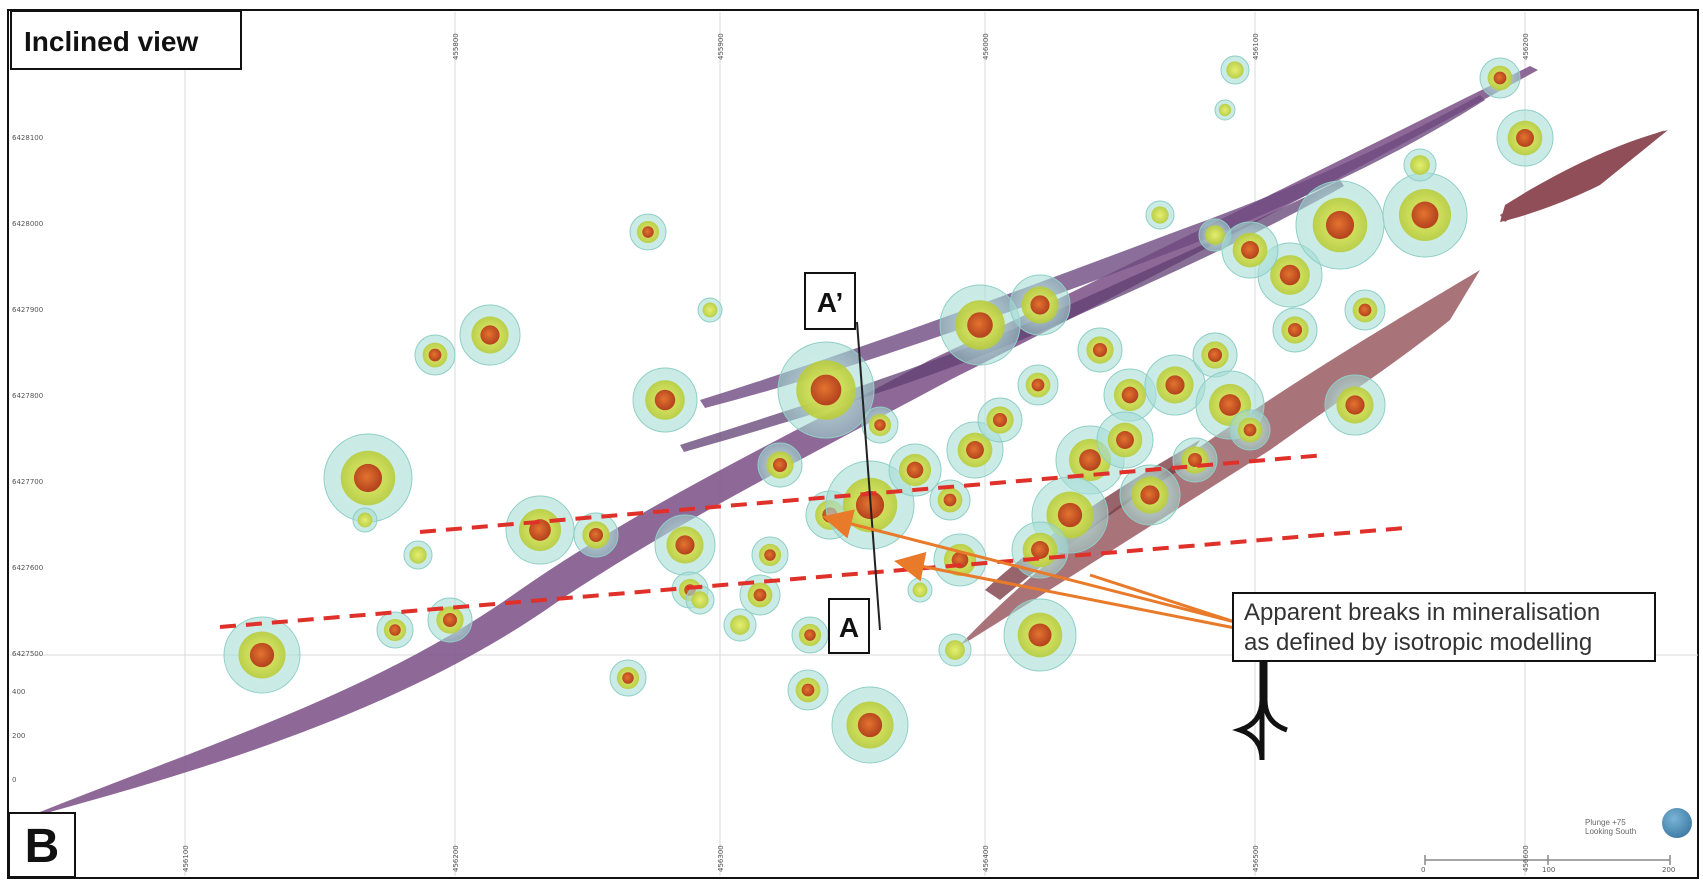 This screenshot has width=1703, height=880. What do you see at coordinates (28, 310) in the screenshot?
I see `northing-tick: 6427900` at bounding box center [28, 310].